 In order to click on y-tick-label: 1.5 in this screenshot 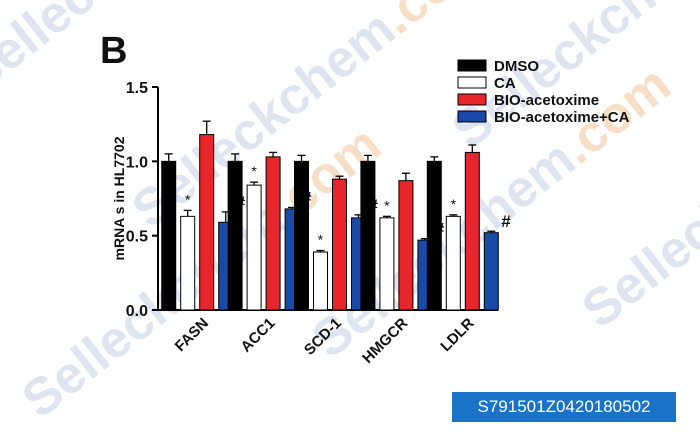, I will do `click(137, 88)`.